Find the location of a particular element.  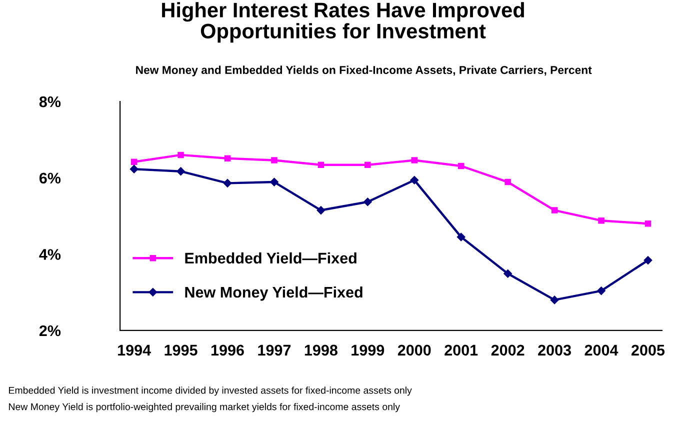

chart-subtitle: New Money and Embedded Yields on Fixed-Income Assets, Private Carriers, Percent is located at coordinates (364, 71).